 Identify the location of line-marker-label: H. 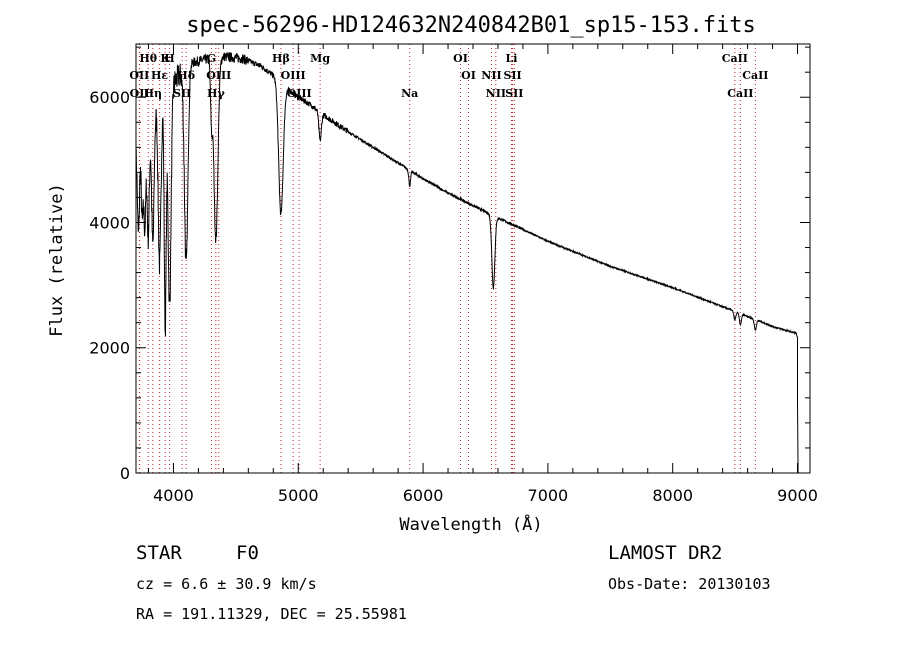
(169, 58).